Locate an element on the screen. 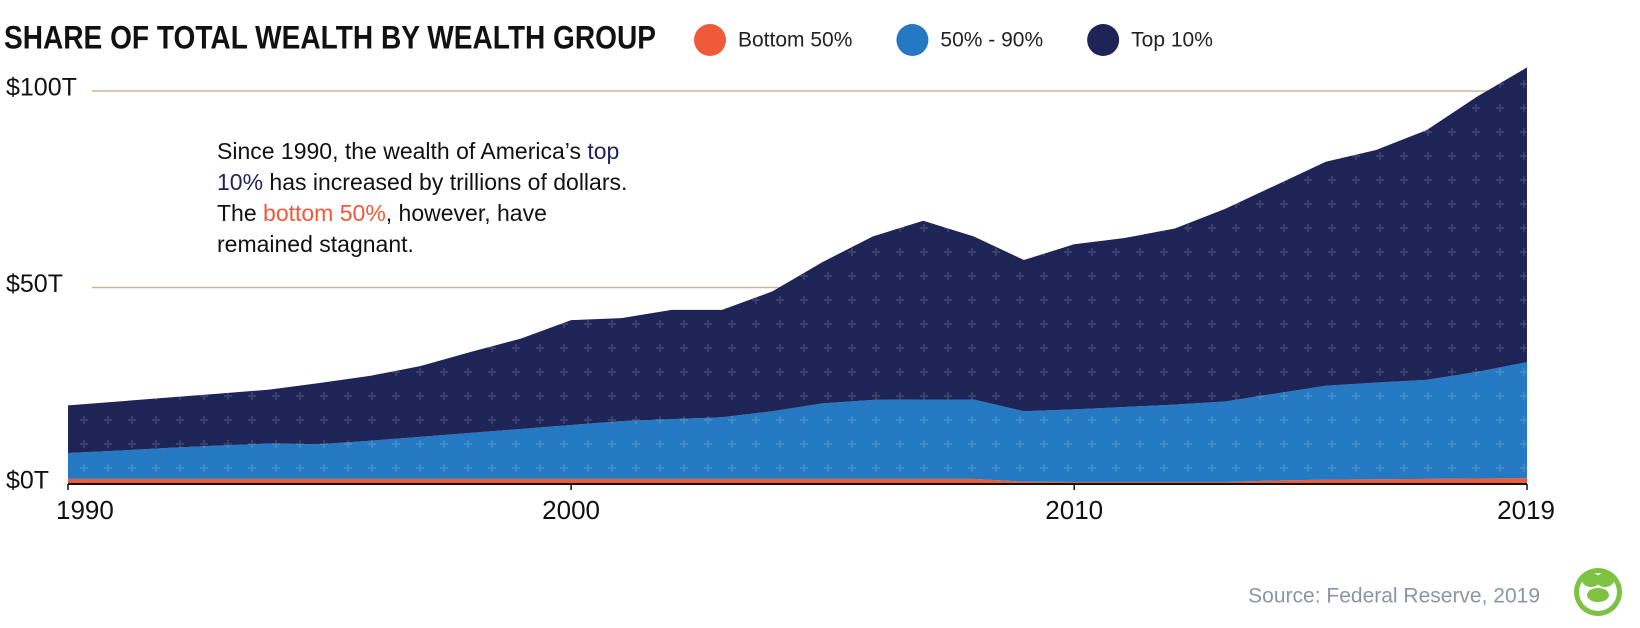  logo is located at coordinates (1598, 592).